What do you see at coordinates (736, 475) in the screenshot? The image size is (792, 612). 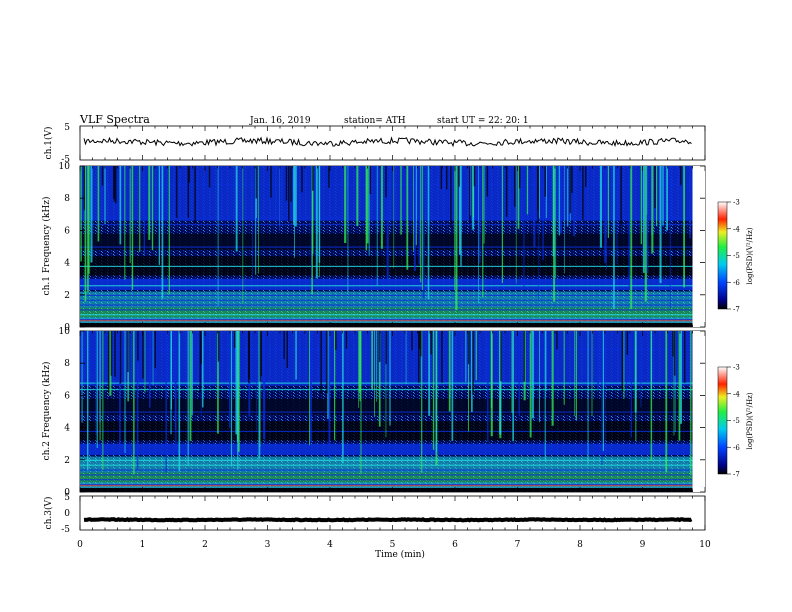 I see `colorbar-tick-label: -7` at bounding box center [736, 475].